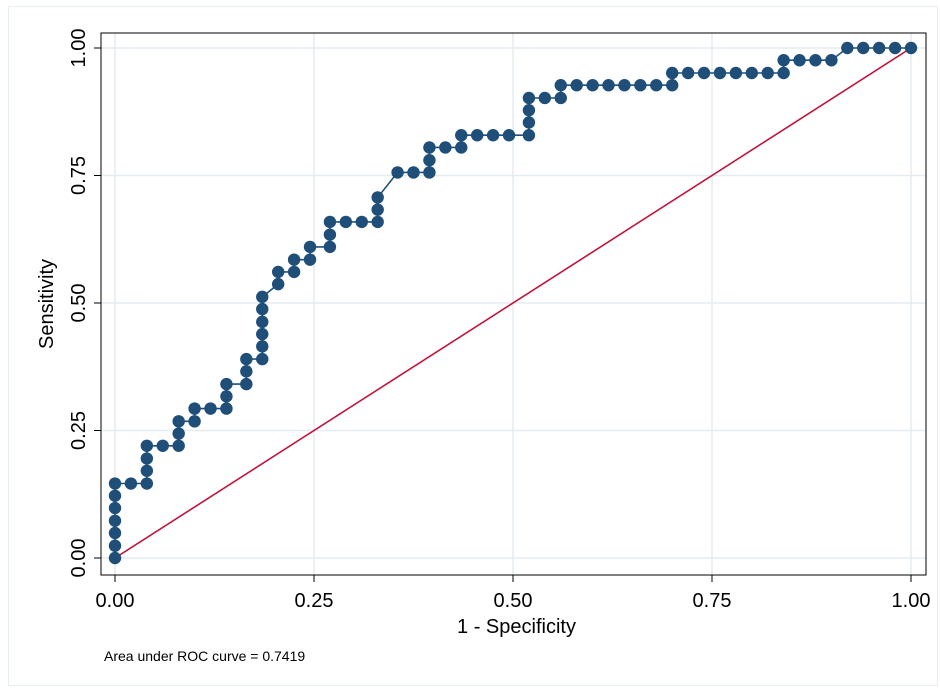 The width and height of the screenshot is (940, 688). I want to click on y-tick-label: 0.25, so click(79, 430).